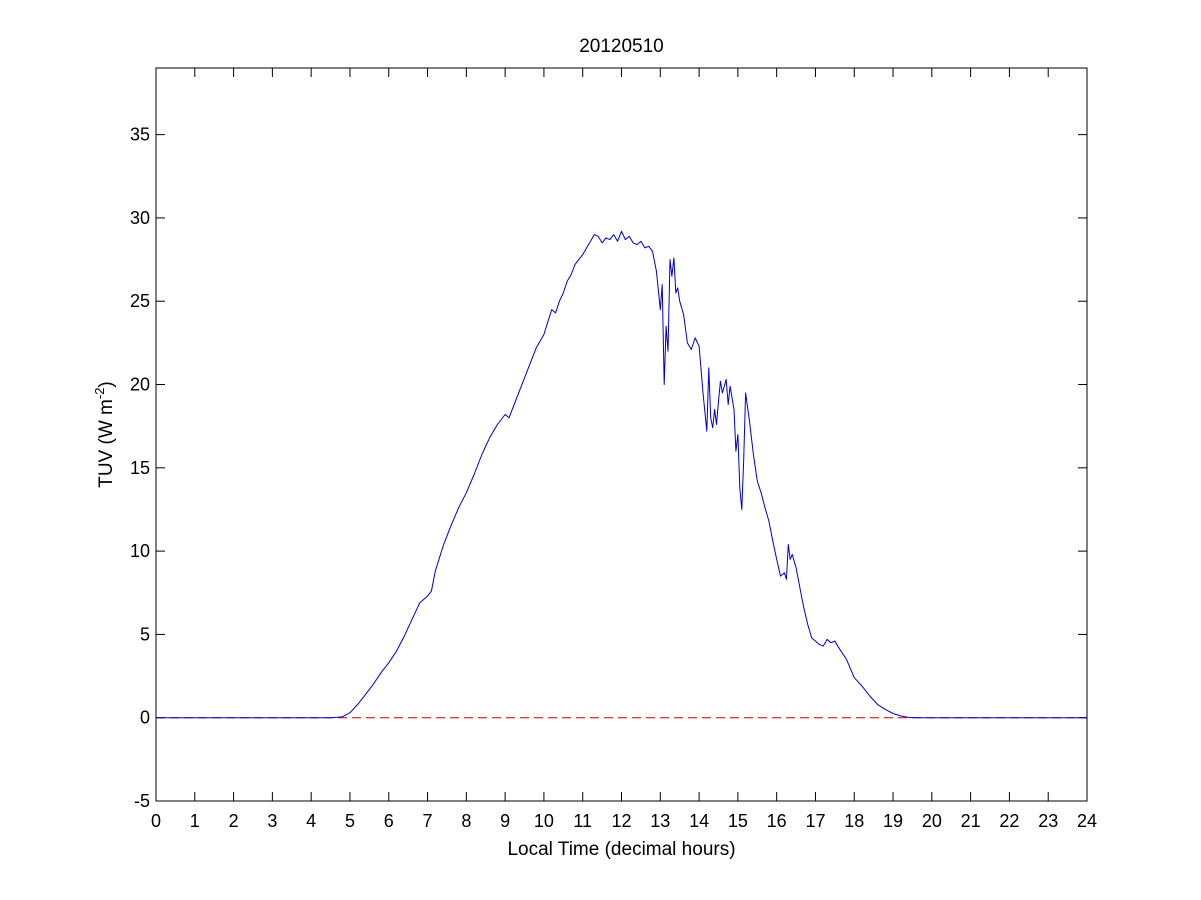  Describe the element at coordinates (1009, 821) in the screenshot. I see `x-tick-label: 22` at that location.